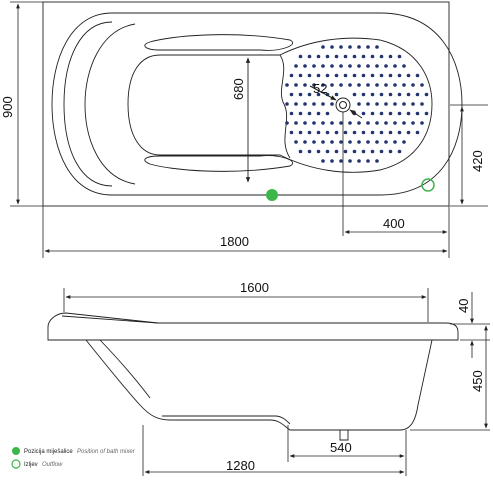 The image size is (493, 480). What do you see at coordinates (272, 195) in the screenshot?
I see `mixer-position-marker` at bounding box center [272, 195].